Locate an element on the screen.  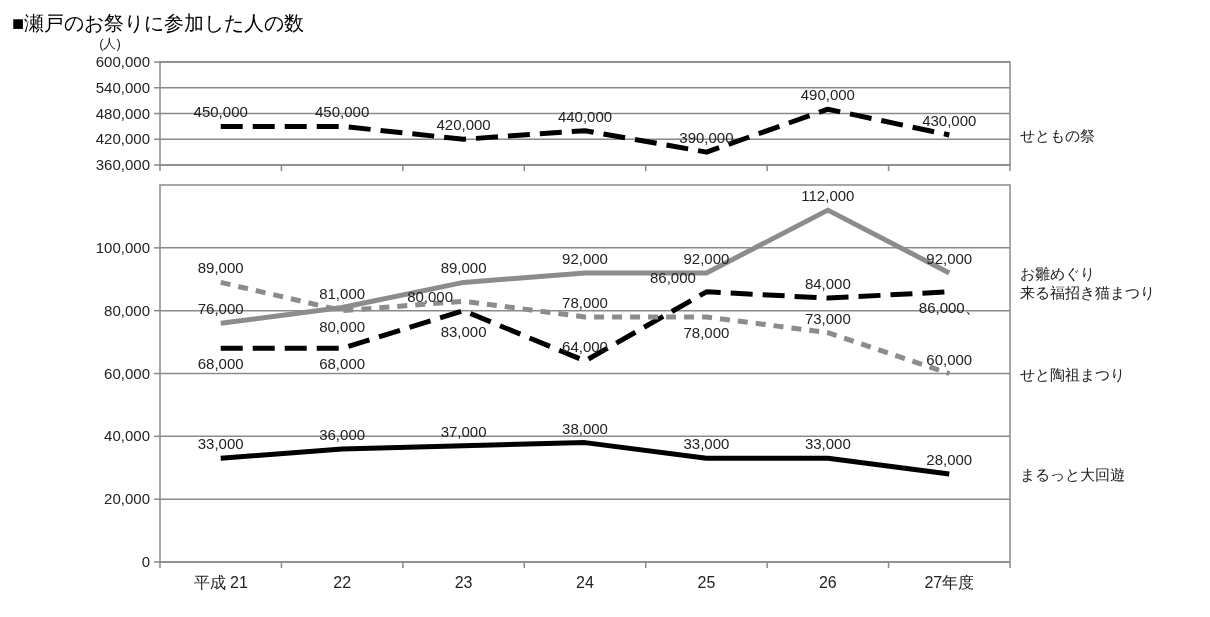
x-tick-label: 27年度 is located at coordinates (949, 582).